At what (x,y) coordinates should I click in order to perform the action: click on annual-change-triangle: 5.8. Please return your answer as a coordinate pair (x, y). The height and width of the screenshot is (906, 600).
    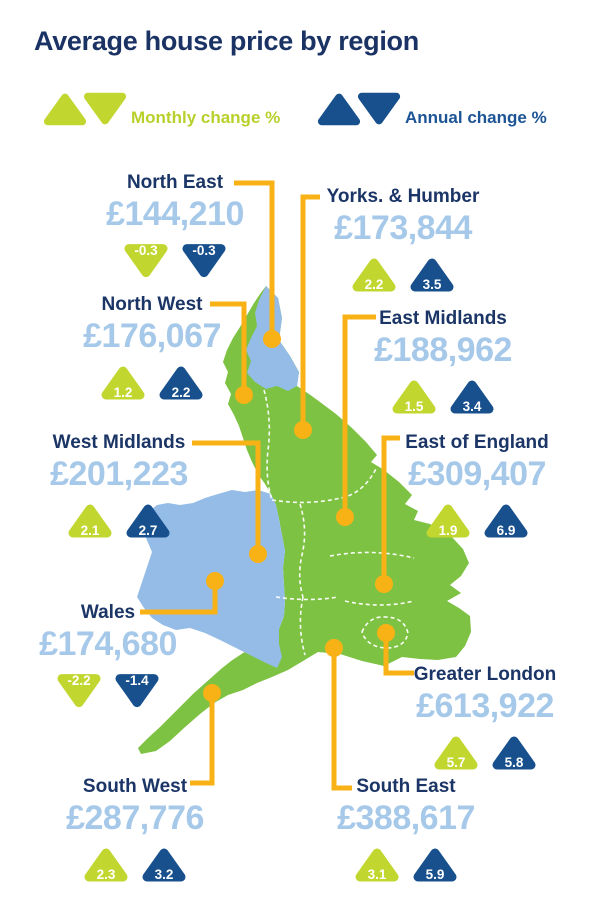
    Looking at the image, I should click on (514, 752).